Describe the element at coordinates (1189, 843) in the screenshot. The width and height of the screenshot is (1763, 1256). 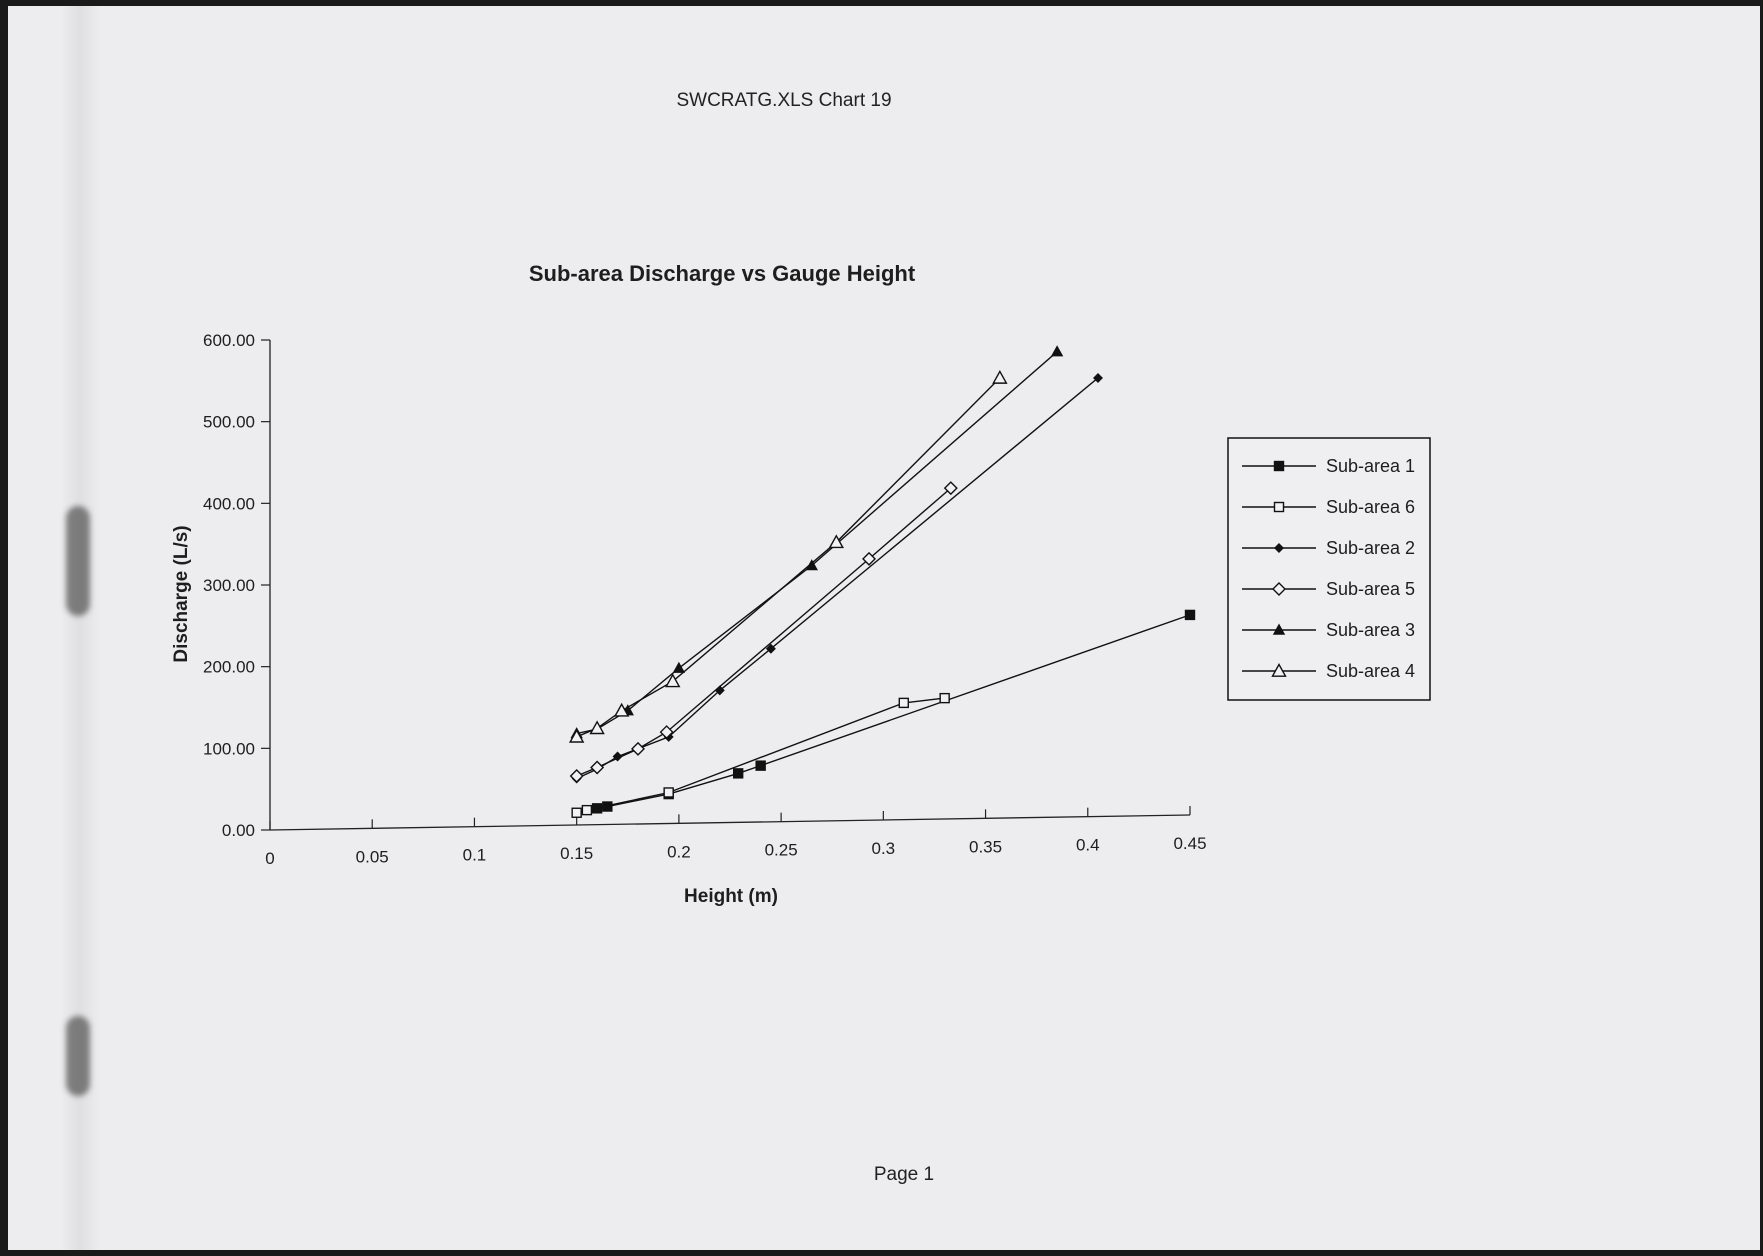
I see `x-tick-label: 0.45` at that location.